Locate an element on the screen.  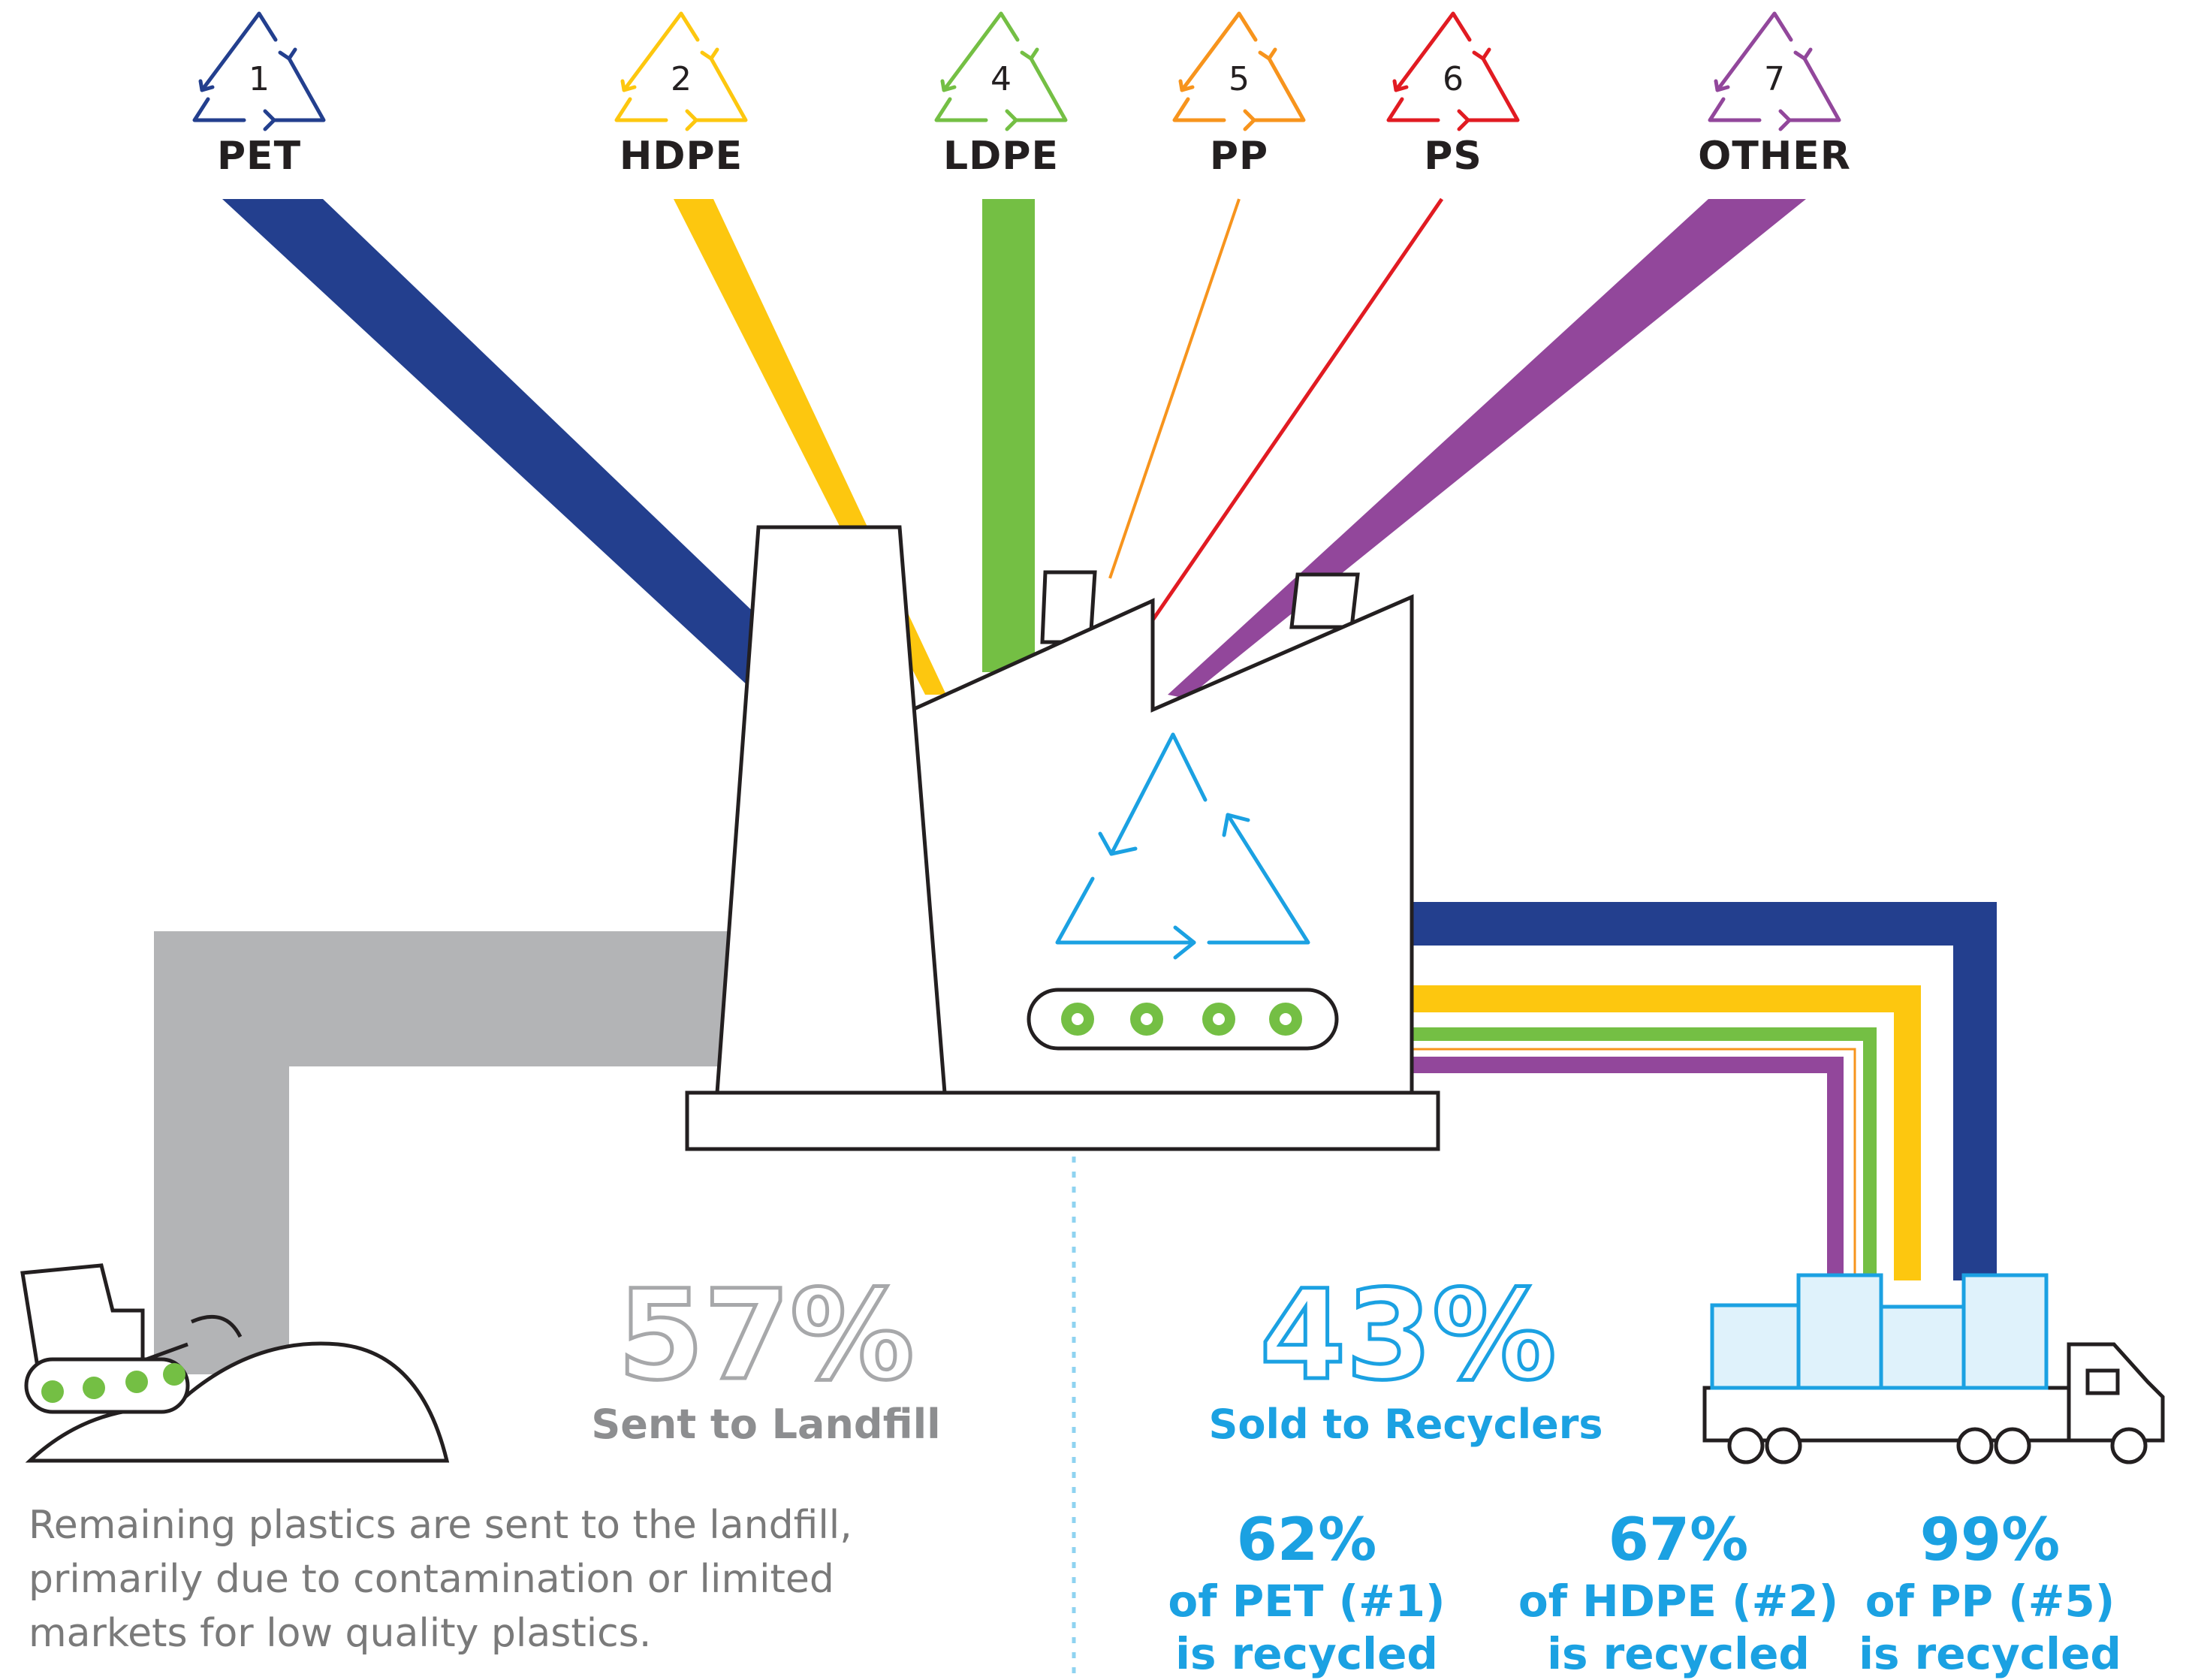
factory-icon is located at coordinates (1063, 838).